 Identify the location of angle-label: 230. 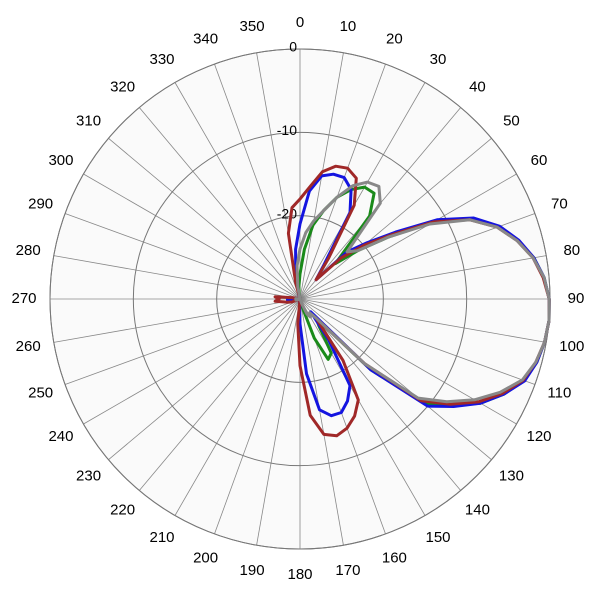
(88, 475).